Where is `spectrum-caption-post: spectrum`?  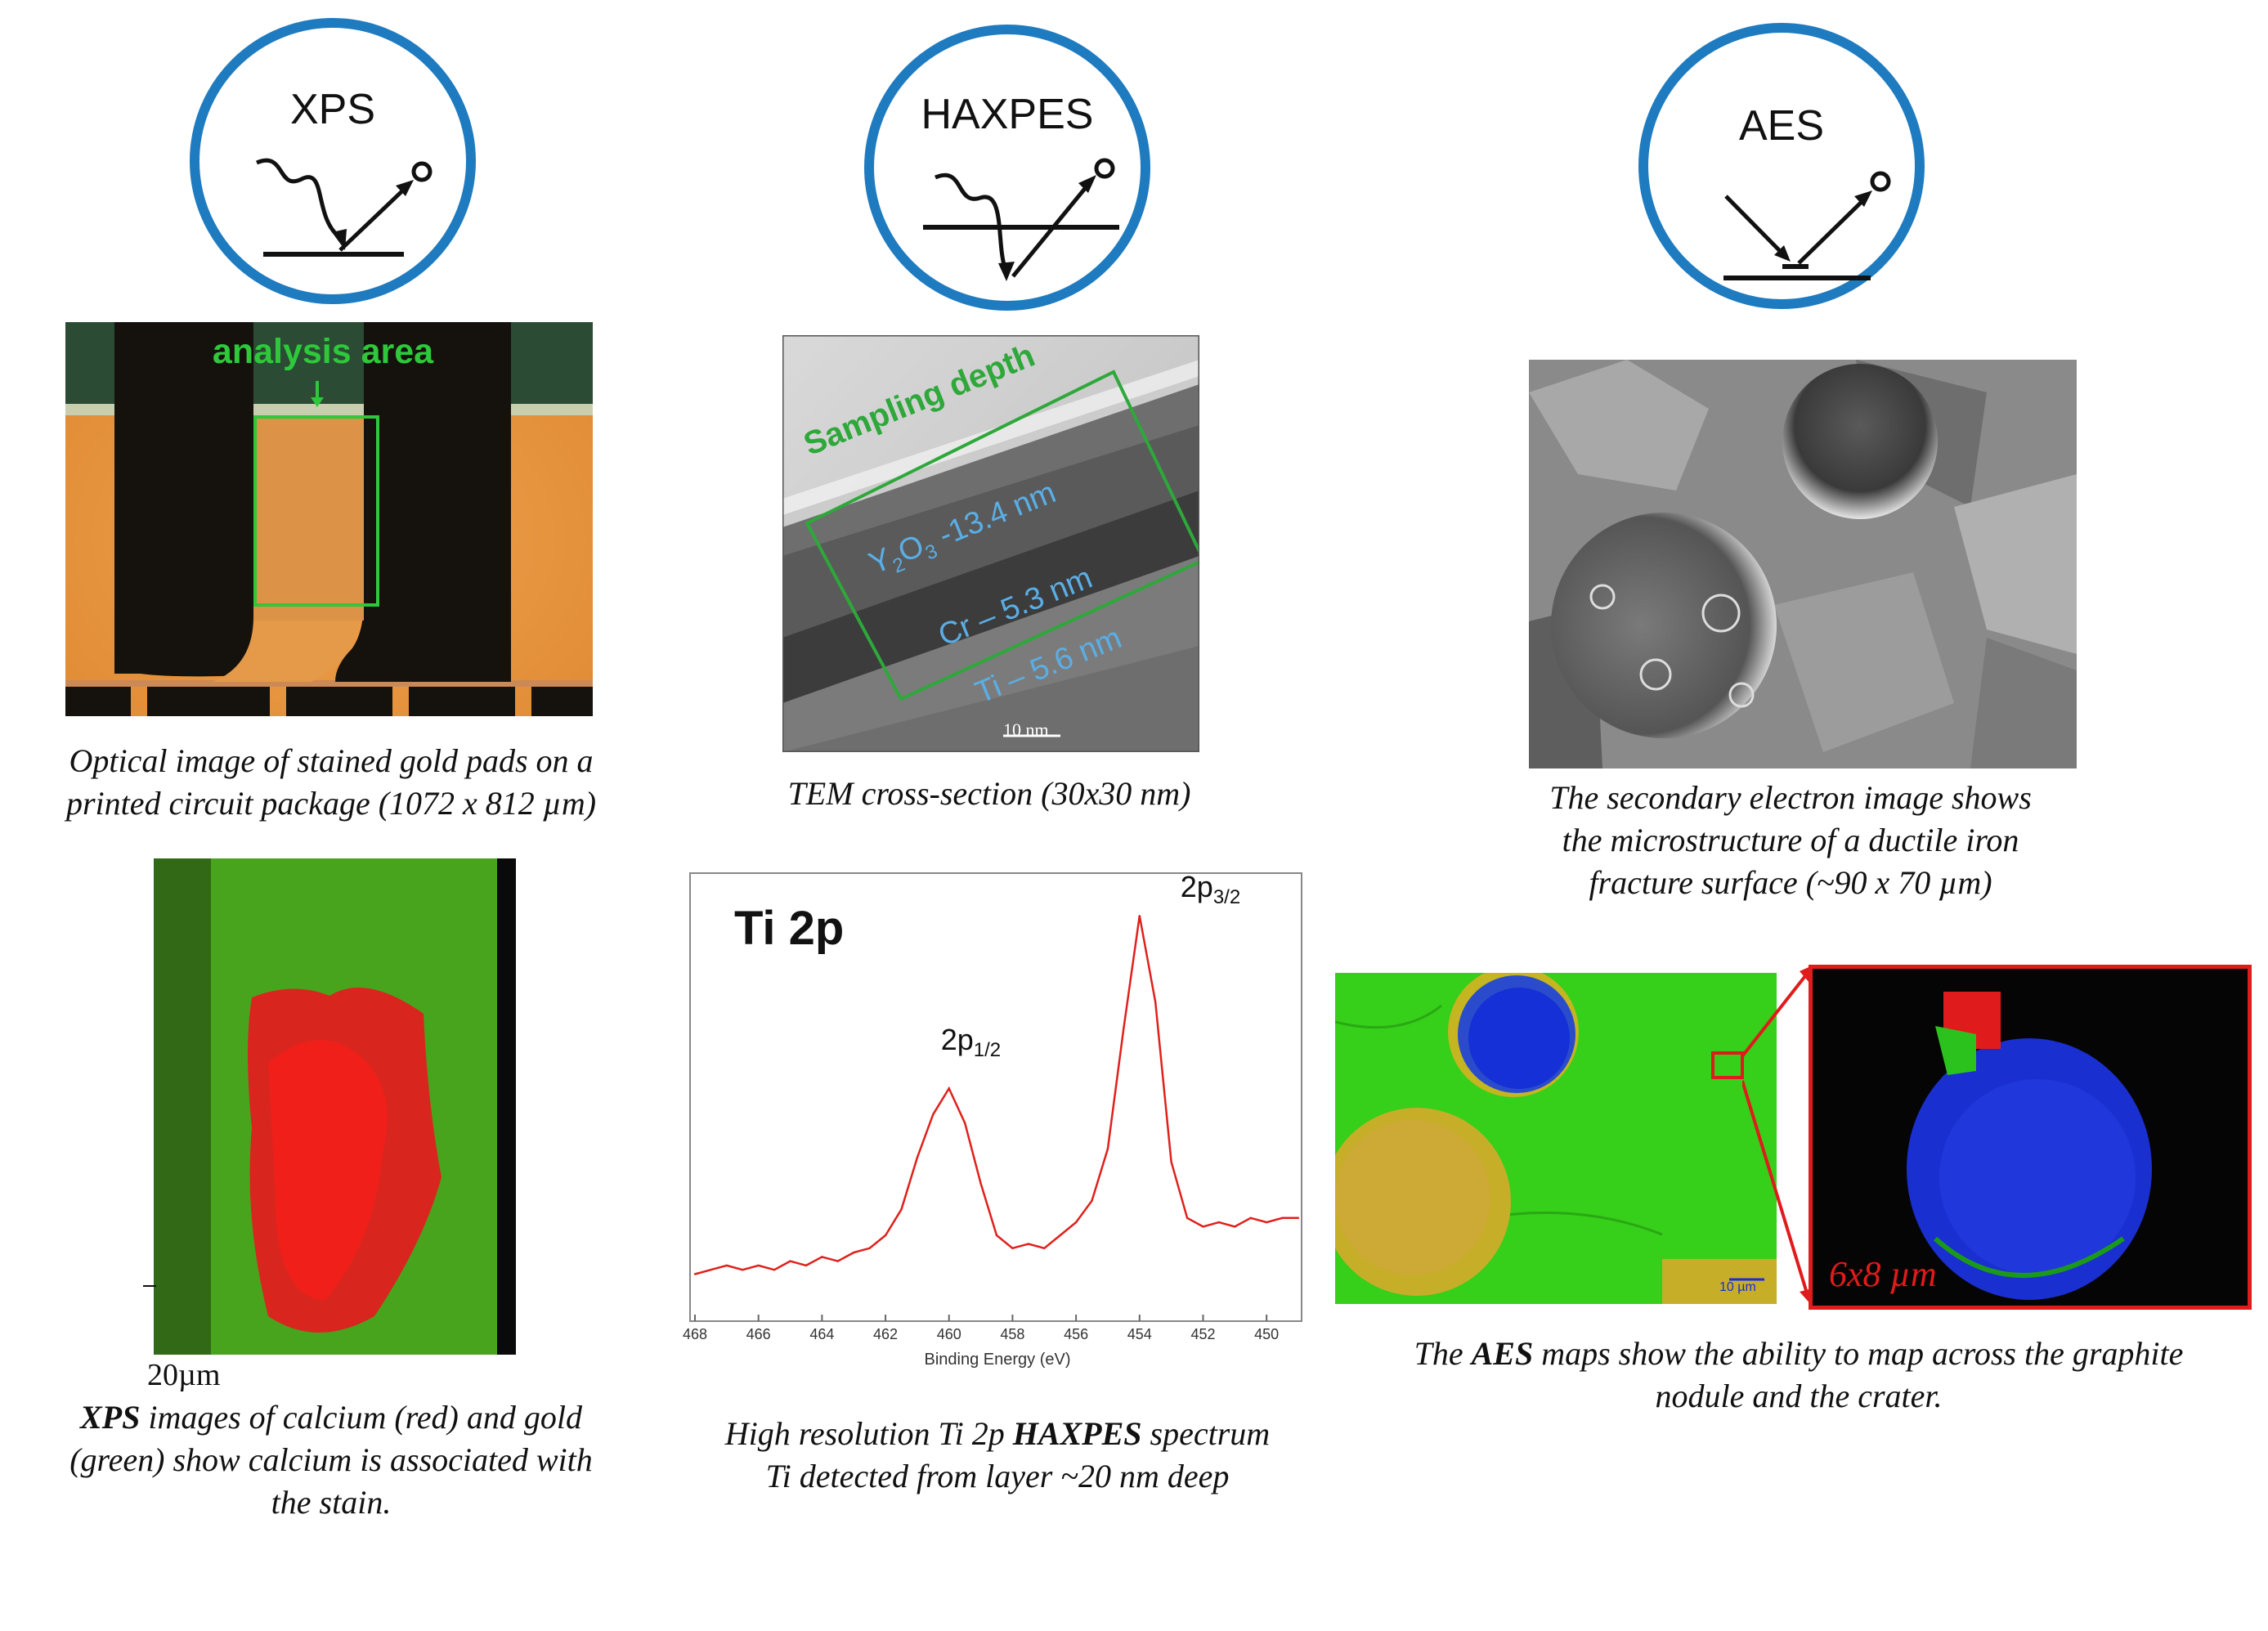 spectrum-caption-post: spectrum is located at coordinates (1206, 1434).